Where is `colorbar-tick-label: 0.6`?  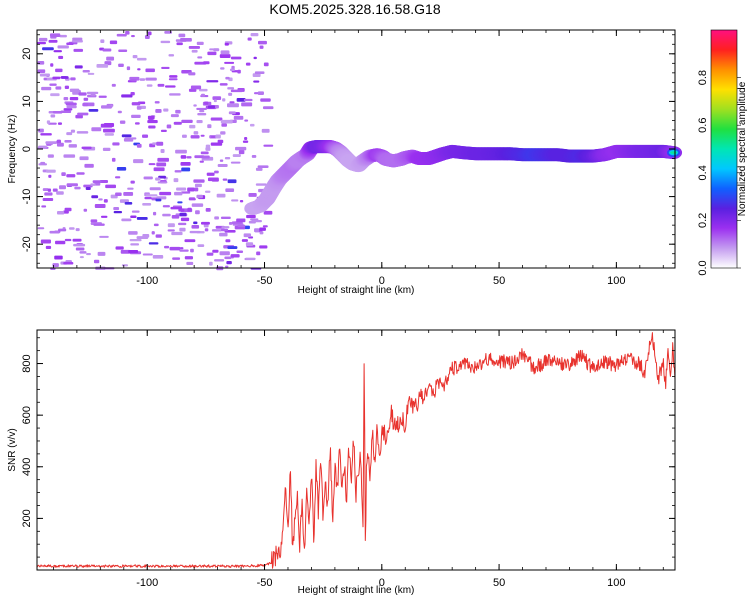 colorbar-tick-label: 0.6 is located at coordinates (703, 125).